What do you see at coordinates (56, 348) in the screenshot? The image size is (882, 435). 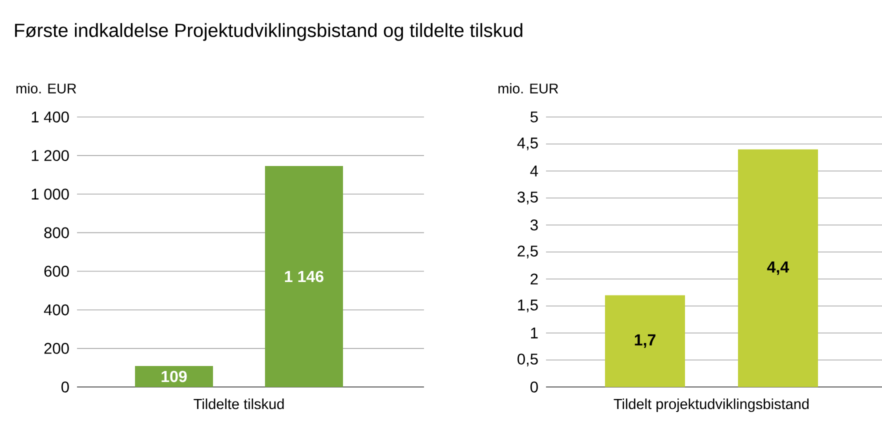 I see `y-tick-label: 200` at bounding box center [56, 348].